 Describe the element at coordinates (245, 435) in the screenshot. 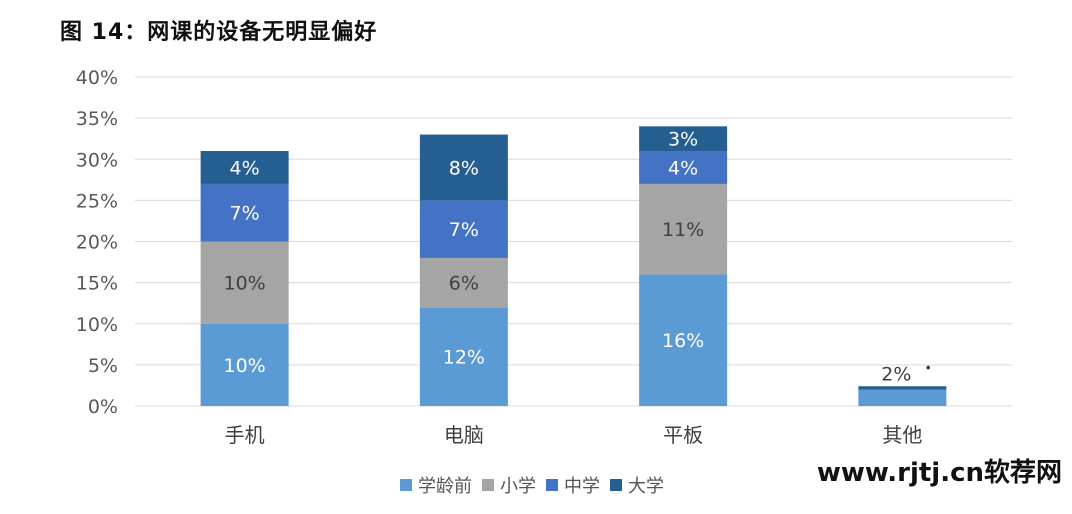

I see `x-tick-label: 手机` at that location.